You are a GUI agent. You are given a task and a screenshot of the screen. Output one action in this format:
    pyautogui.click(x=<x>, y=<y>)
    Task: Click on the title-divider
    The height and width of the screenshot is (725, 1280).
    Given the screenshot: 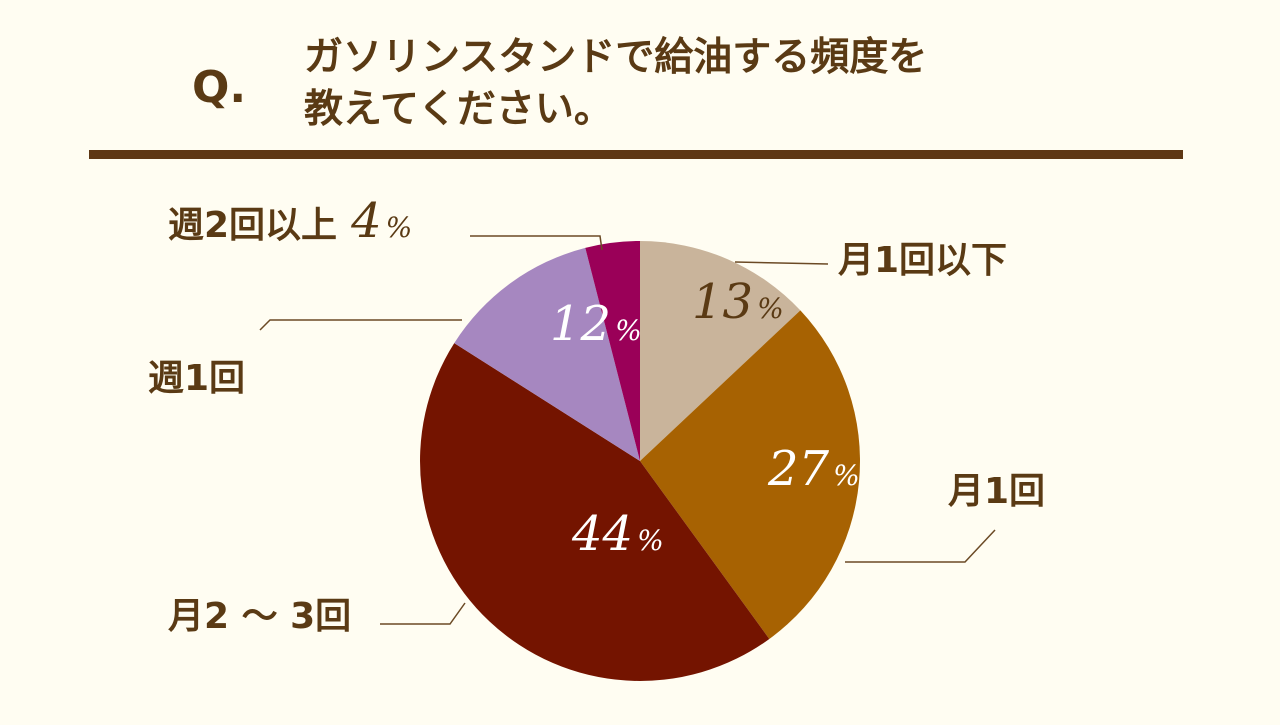 What is the action you would take?
    pyautogui.click(x=636, y=154)
    